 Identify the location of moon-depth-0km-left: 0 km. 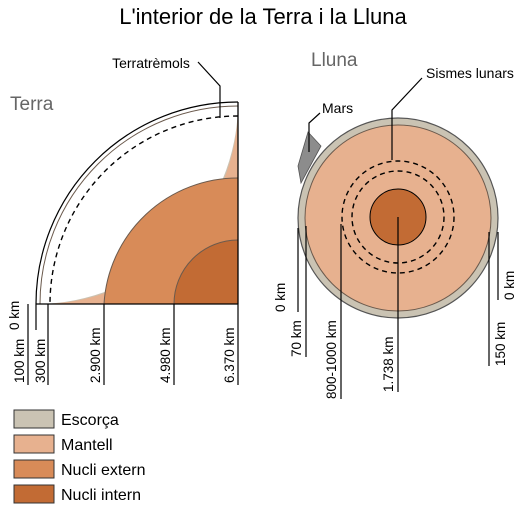
(280, 297).